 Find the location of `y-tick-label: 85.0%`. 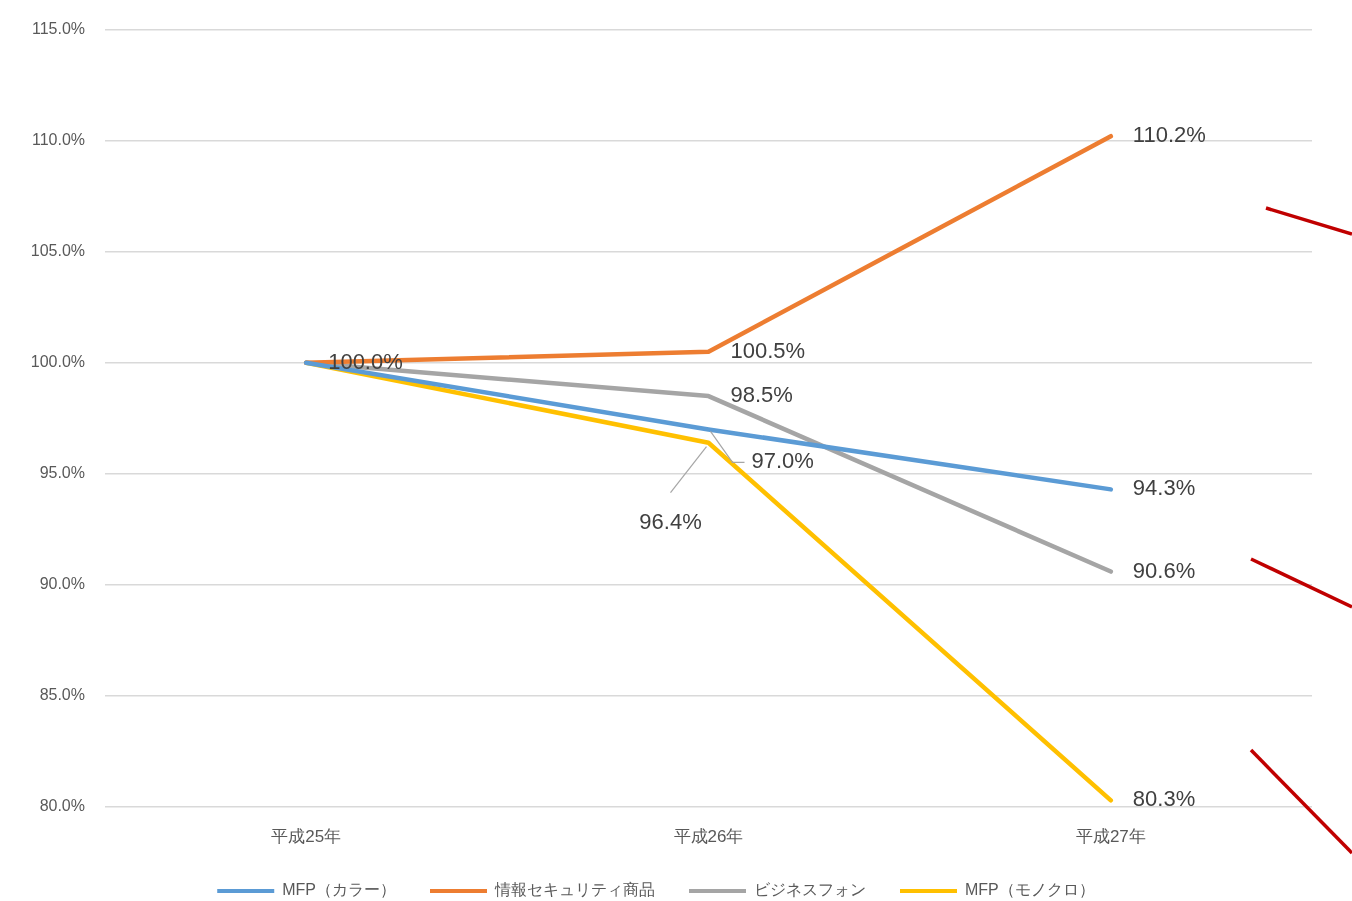

y-tick-label: 85.0% is located at coordinates (62, 695).